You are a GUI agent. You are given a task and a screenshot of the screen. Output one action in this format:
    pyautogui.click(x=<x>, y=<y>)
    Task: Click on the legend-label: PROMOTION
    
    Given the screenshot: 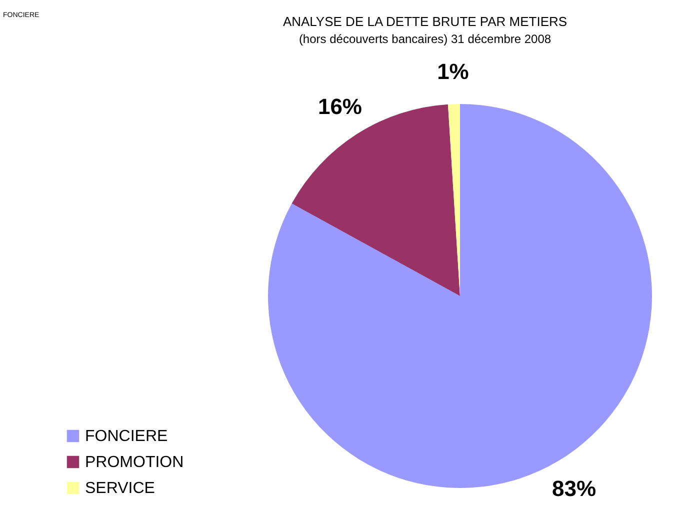 What is the action you would take?
    pyautogui.click(x=134, y=462)
    